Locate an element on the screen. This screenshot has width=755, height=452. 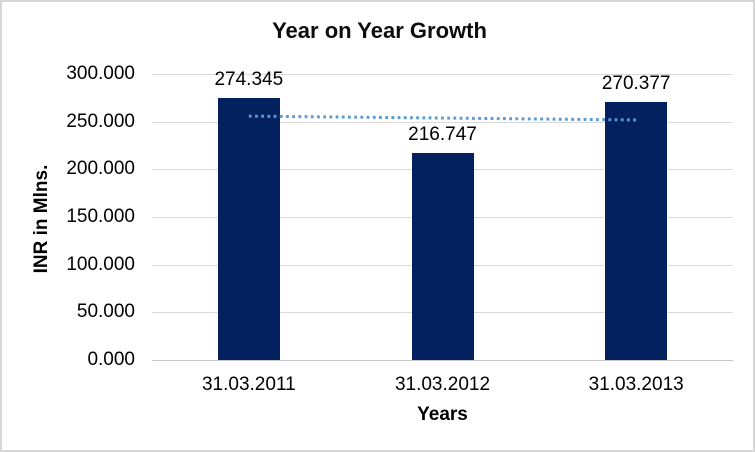
y-axis-tick-label: 250.000 is located at coordinates (100, 121).